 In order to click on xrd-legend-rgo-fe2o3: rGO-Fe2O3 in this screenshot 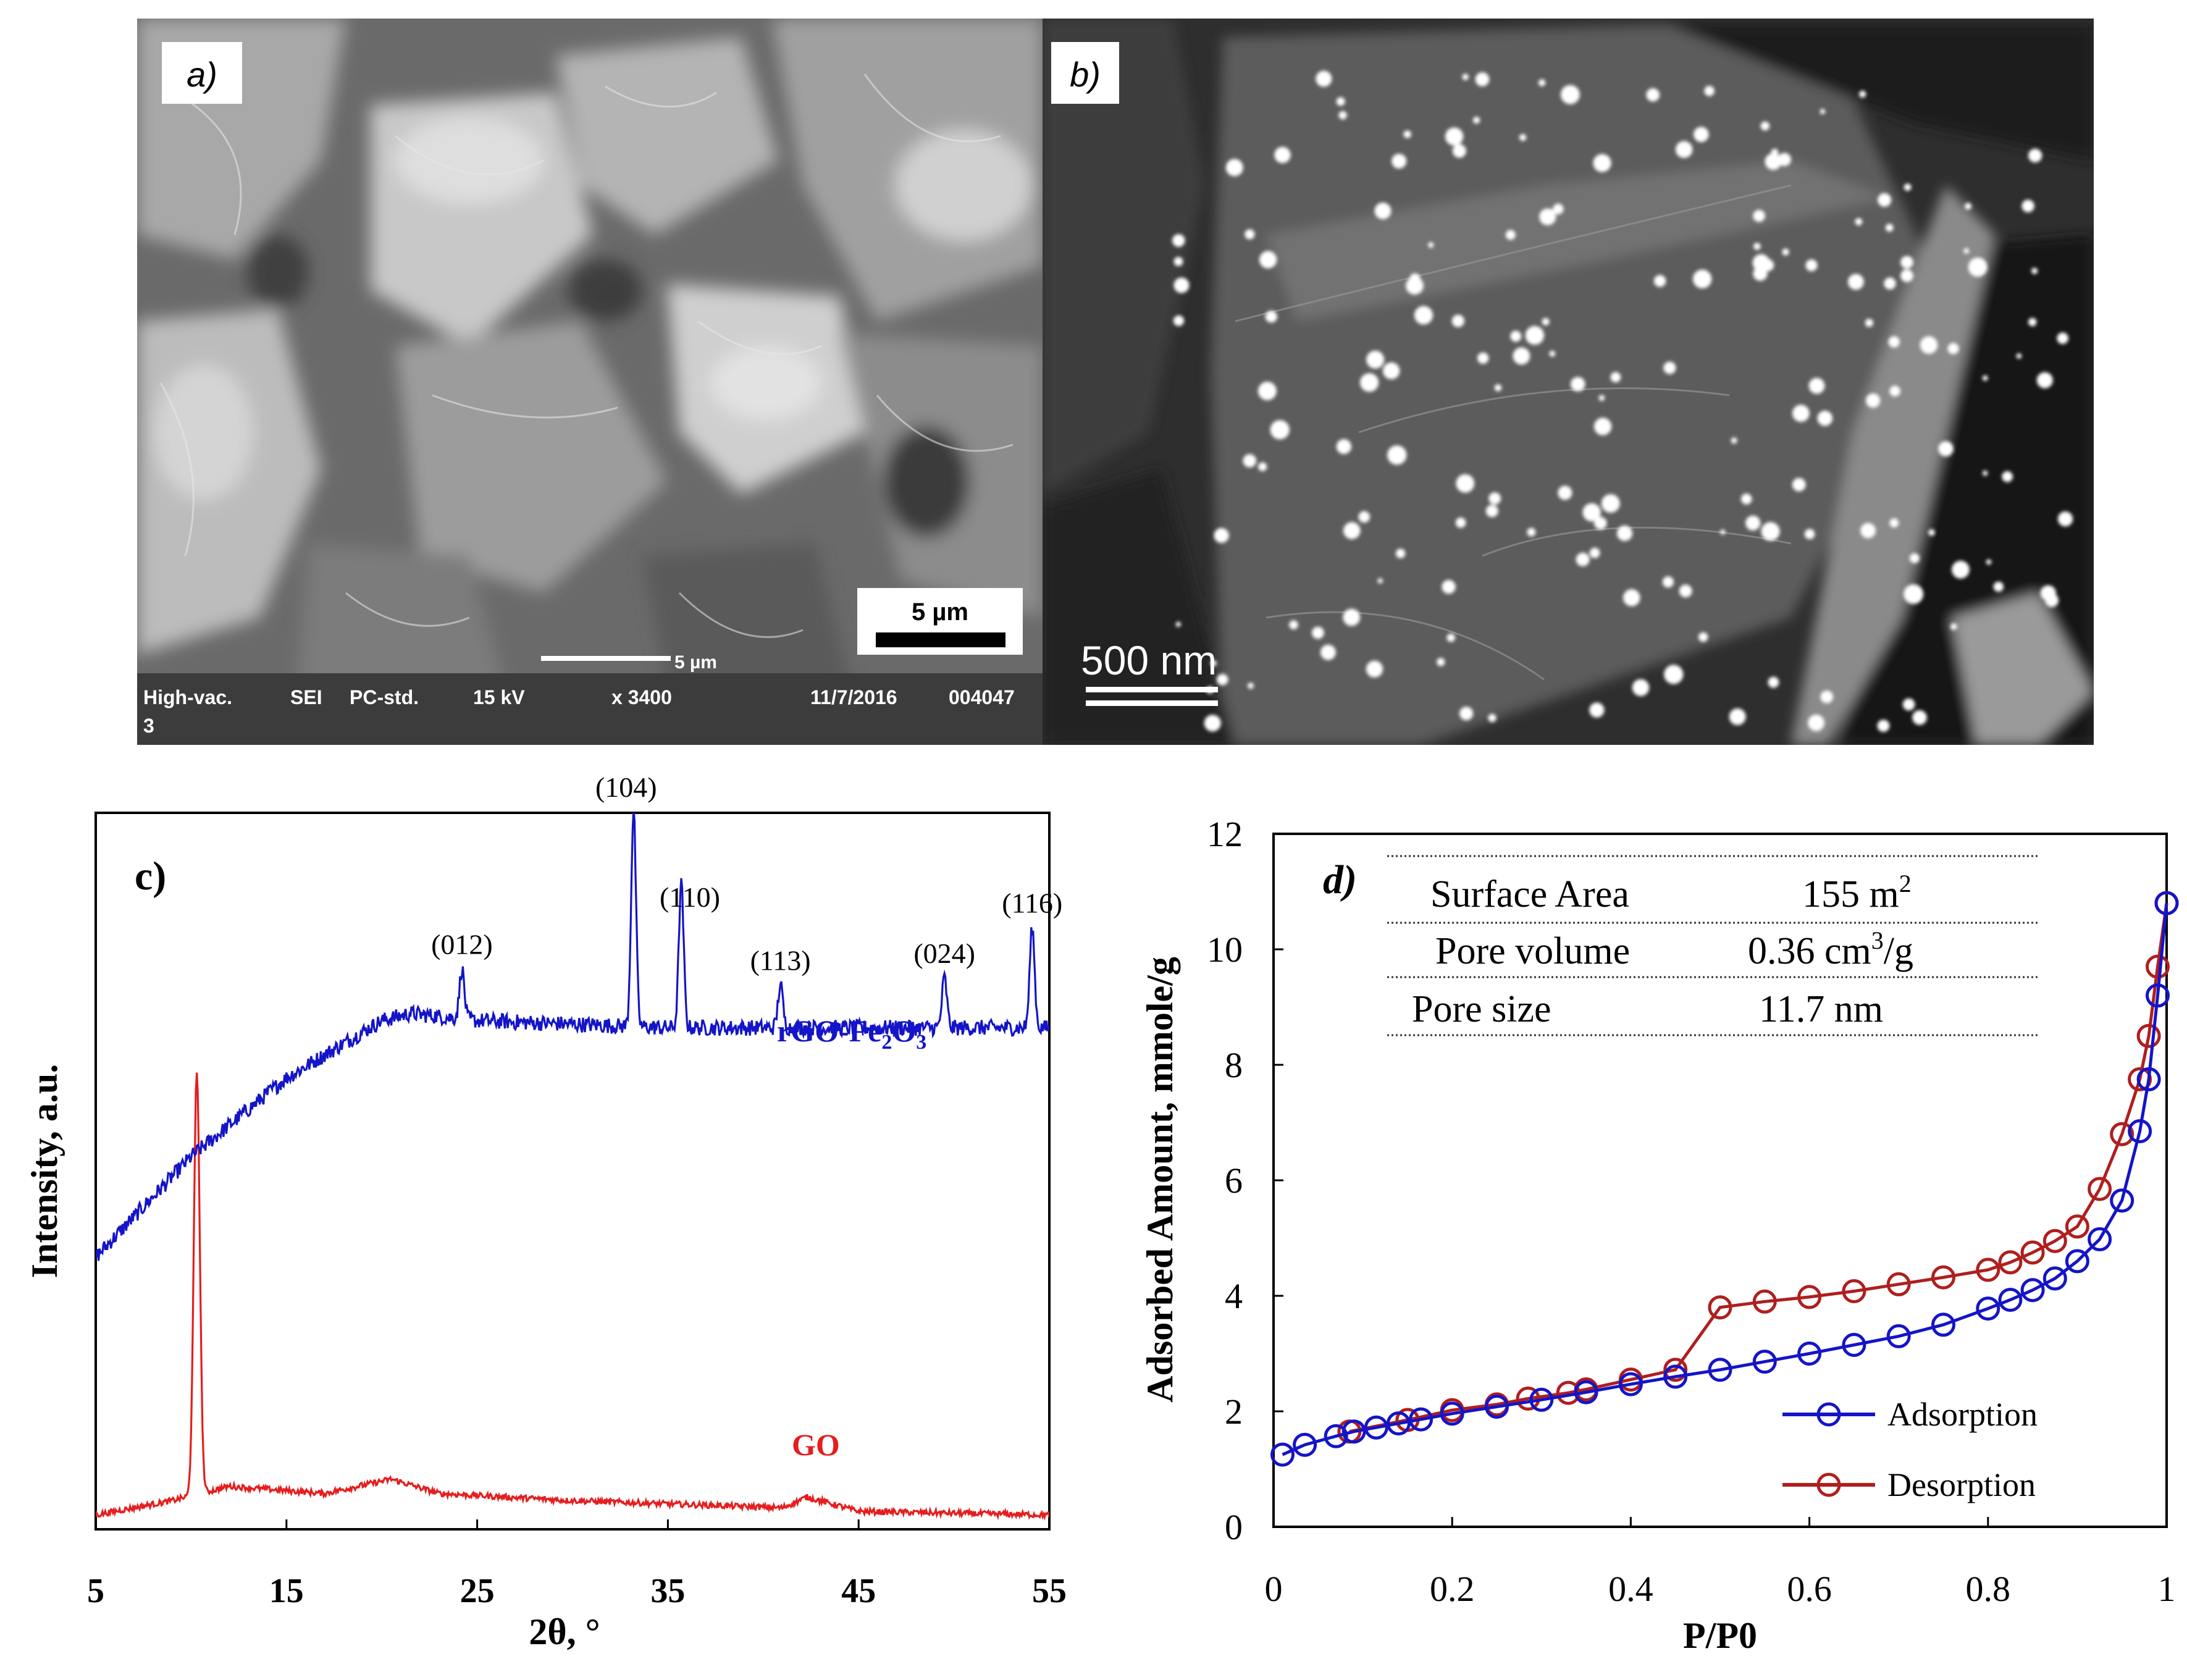, I will do `click(851, 1034)`.